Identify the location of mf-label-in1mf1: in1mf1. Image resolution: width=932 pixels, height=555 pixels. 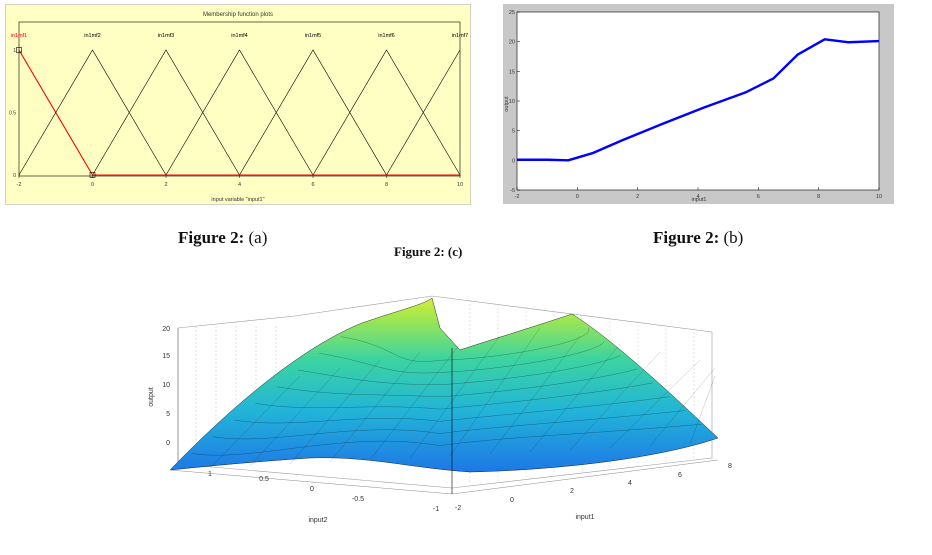
(19, 36).